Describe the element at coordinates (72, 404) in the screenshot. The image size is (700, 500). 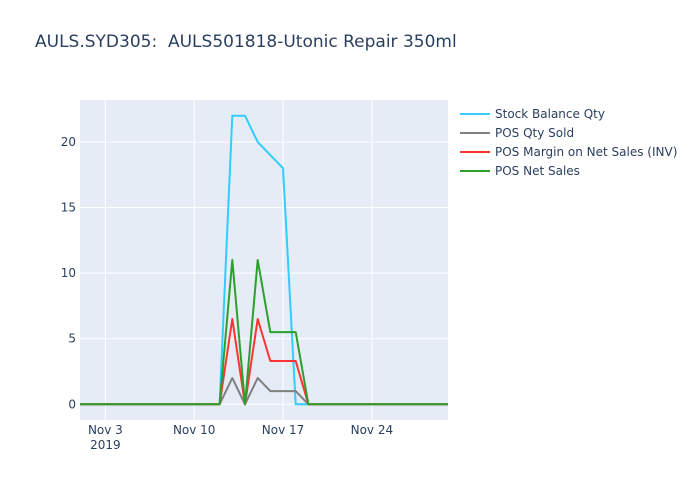
I see `y-tick-label: 0` at that location.